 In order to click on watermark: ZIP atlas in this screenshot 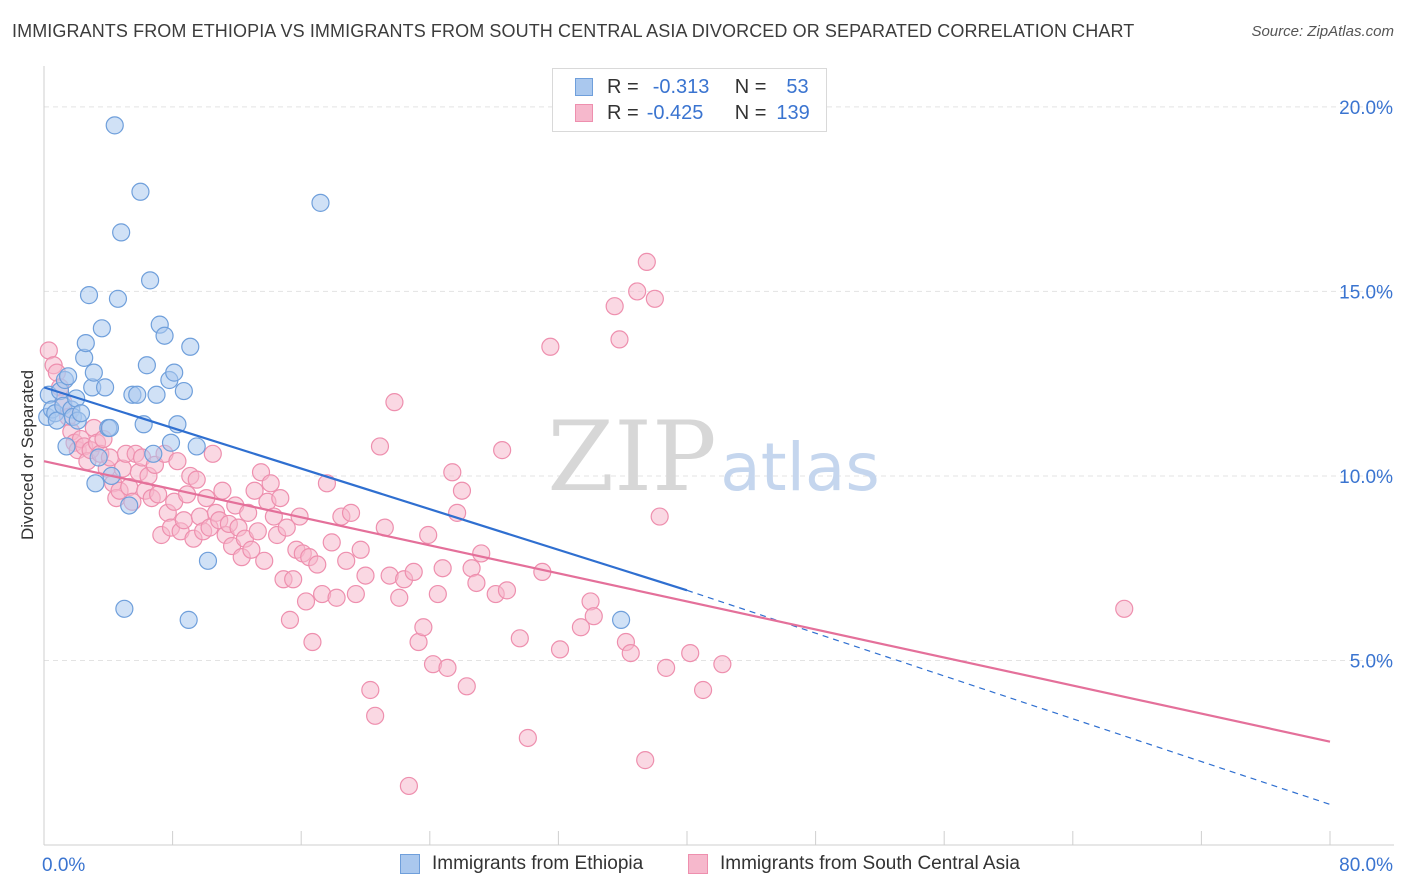, I will do `click(713, 457)`.